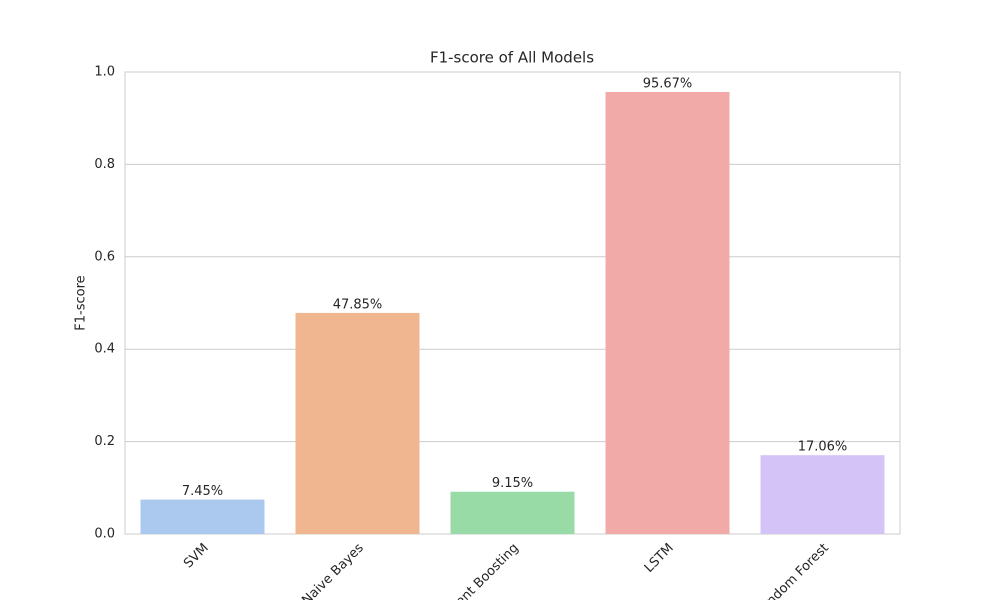 This screenshot has height=600, width=1000. I want to click on value-label: 95.67%, so click(668, 84).